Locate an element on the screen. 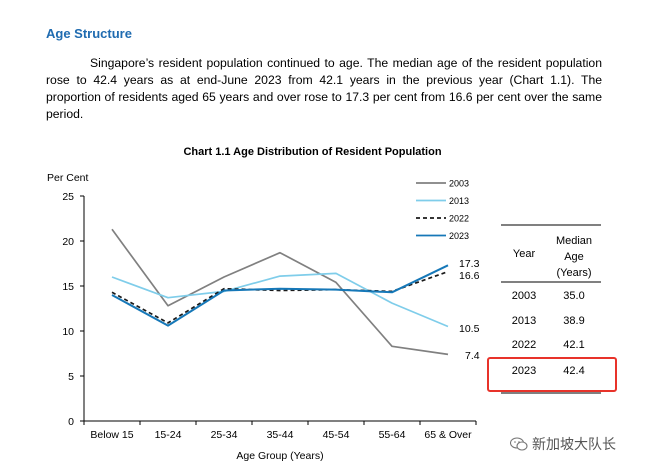 This screenshot has height=472, width=649. x-tick-label: 15-24 is located at coordinates (168, 435).